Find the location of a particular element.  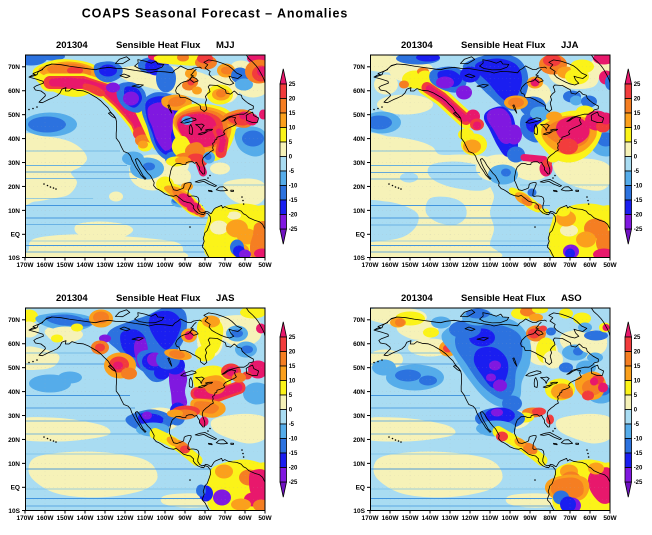

svg-text:COAPS Seasonal Forecast – Anom: COAPS Seasonal Forecast – Anomalies is located at coordinates (215, 14).